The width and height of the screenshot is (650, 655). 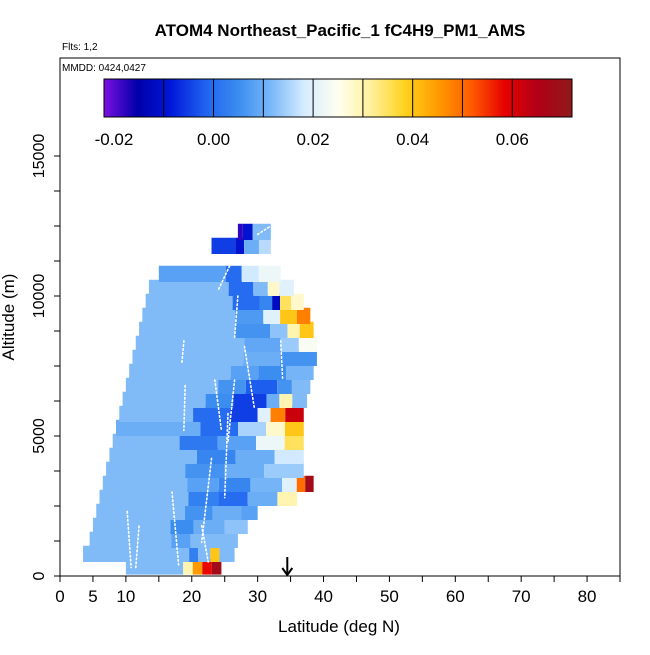 I want to click on flight-track-dots, so click(x=205, y=397).